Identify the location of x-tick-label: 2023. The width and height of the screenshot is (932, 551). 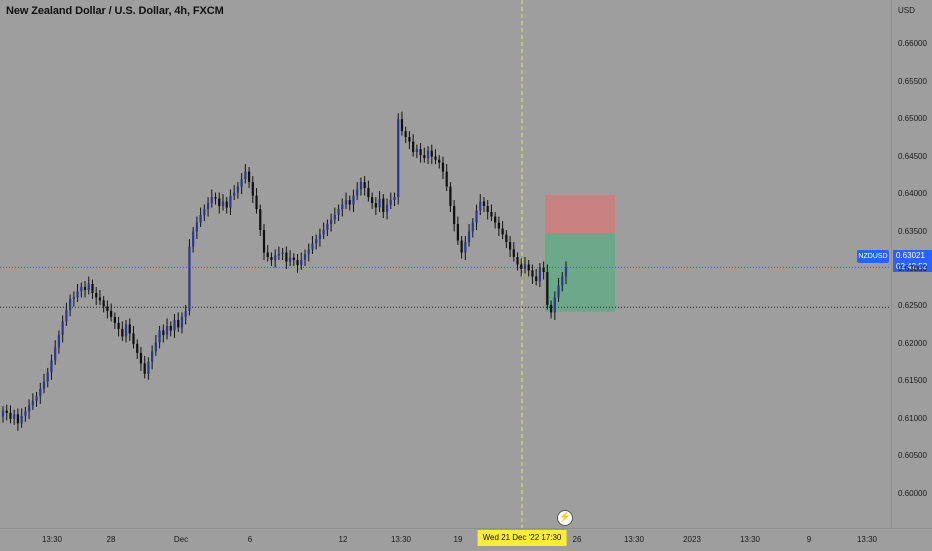
(692, 539).